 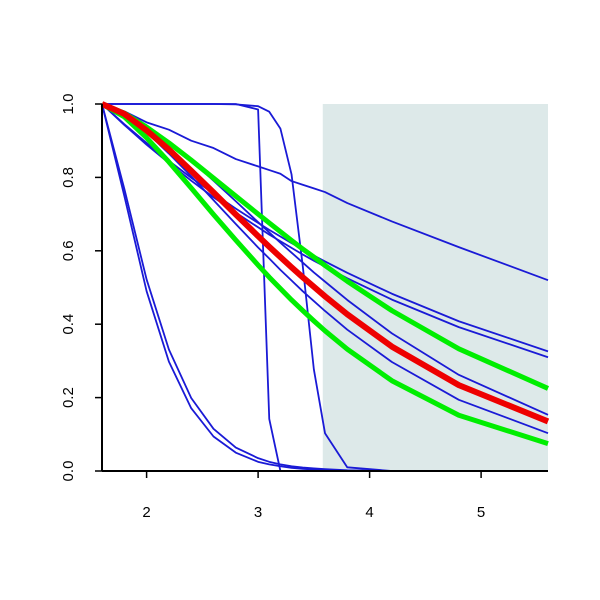 I want to click on x-tick-label: 4, so click(x=369, y=512).